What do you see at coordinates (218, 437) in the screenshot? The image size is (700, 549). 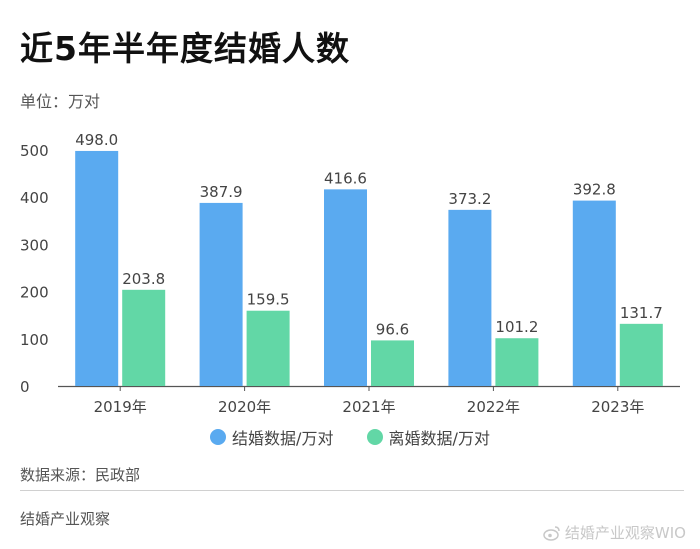 I see `legend-swatch-marriage` at bounding box center [218, 437].